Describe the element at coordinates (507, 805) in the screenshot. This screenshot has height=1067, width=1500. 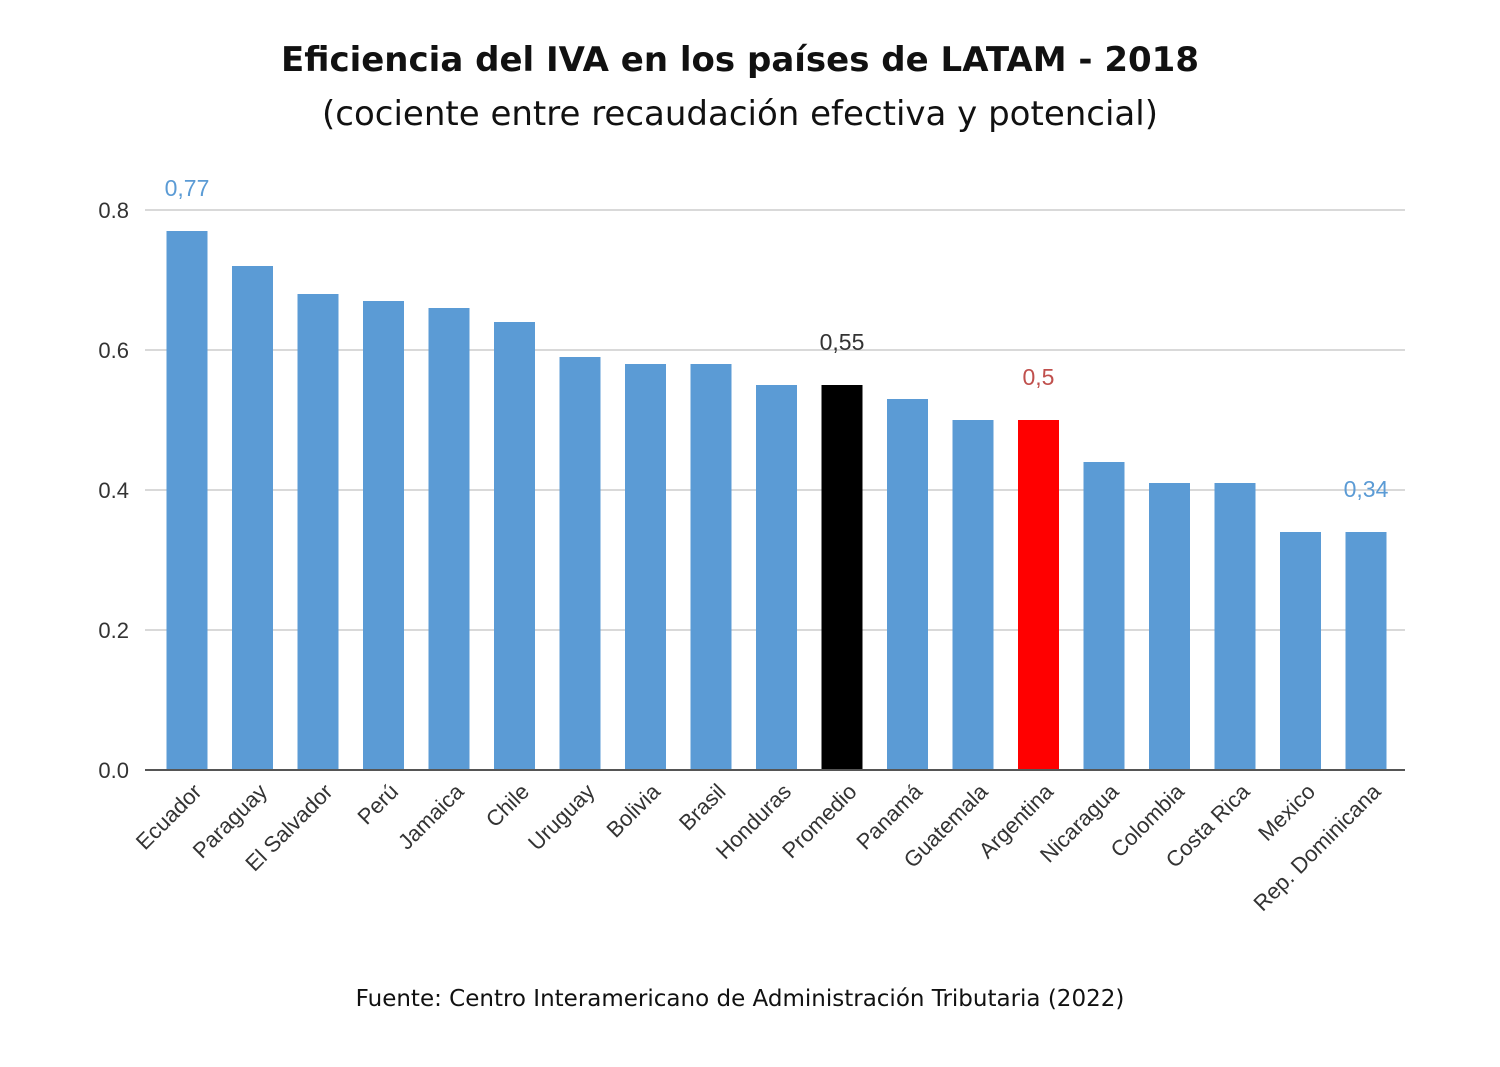
I see `x-tick-label: Chile` at that location.